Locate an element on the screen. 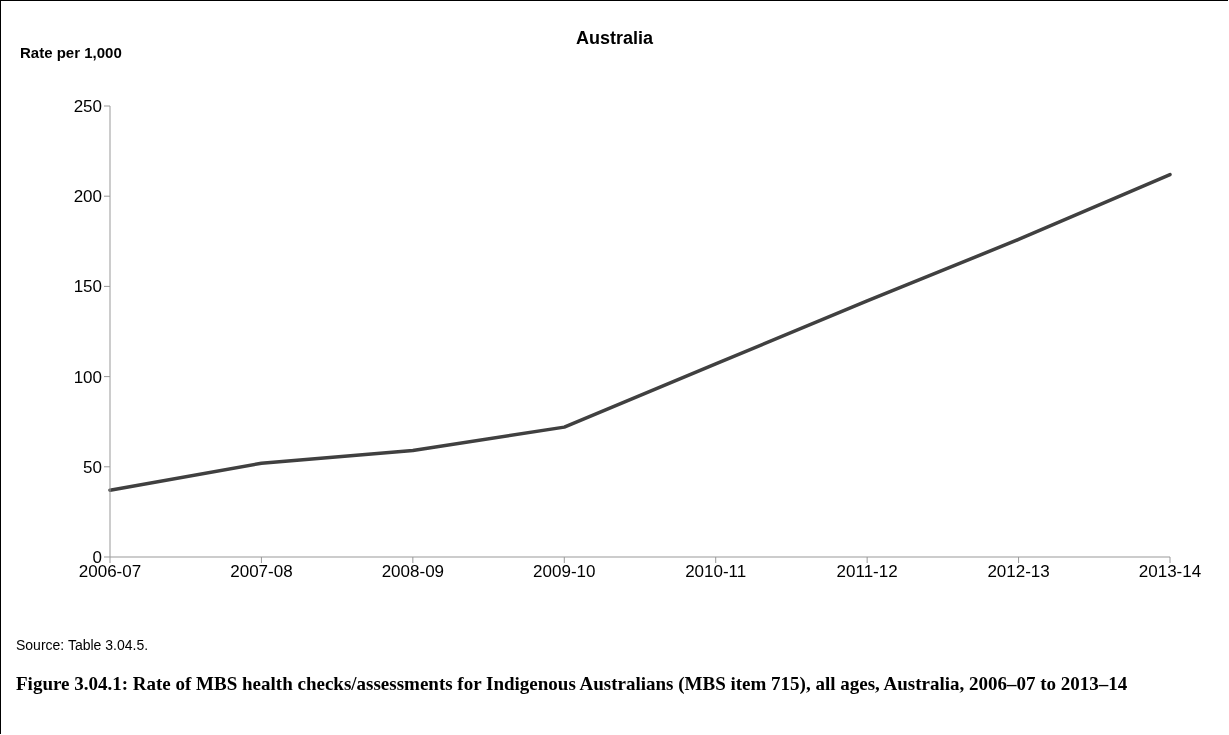 This screenshot has height=735, width=1229. x-tick-label: 2013-14 is located at coordinates (1170, 572).